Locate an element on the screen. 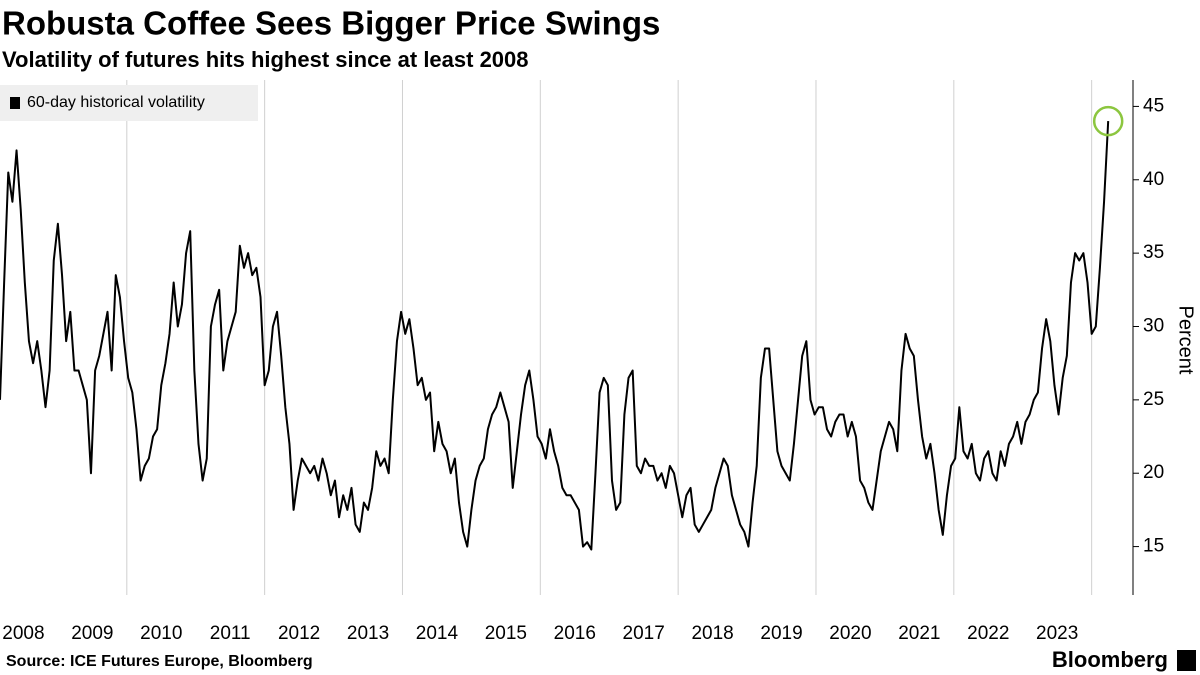 The image size is (1200, 675). y-tick-label: 30 is located at coordinates (1153, 326).